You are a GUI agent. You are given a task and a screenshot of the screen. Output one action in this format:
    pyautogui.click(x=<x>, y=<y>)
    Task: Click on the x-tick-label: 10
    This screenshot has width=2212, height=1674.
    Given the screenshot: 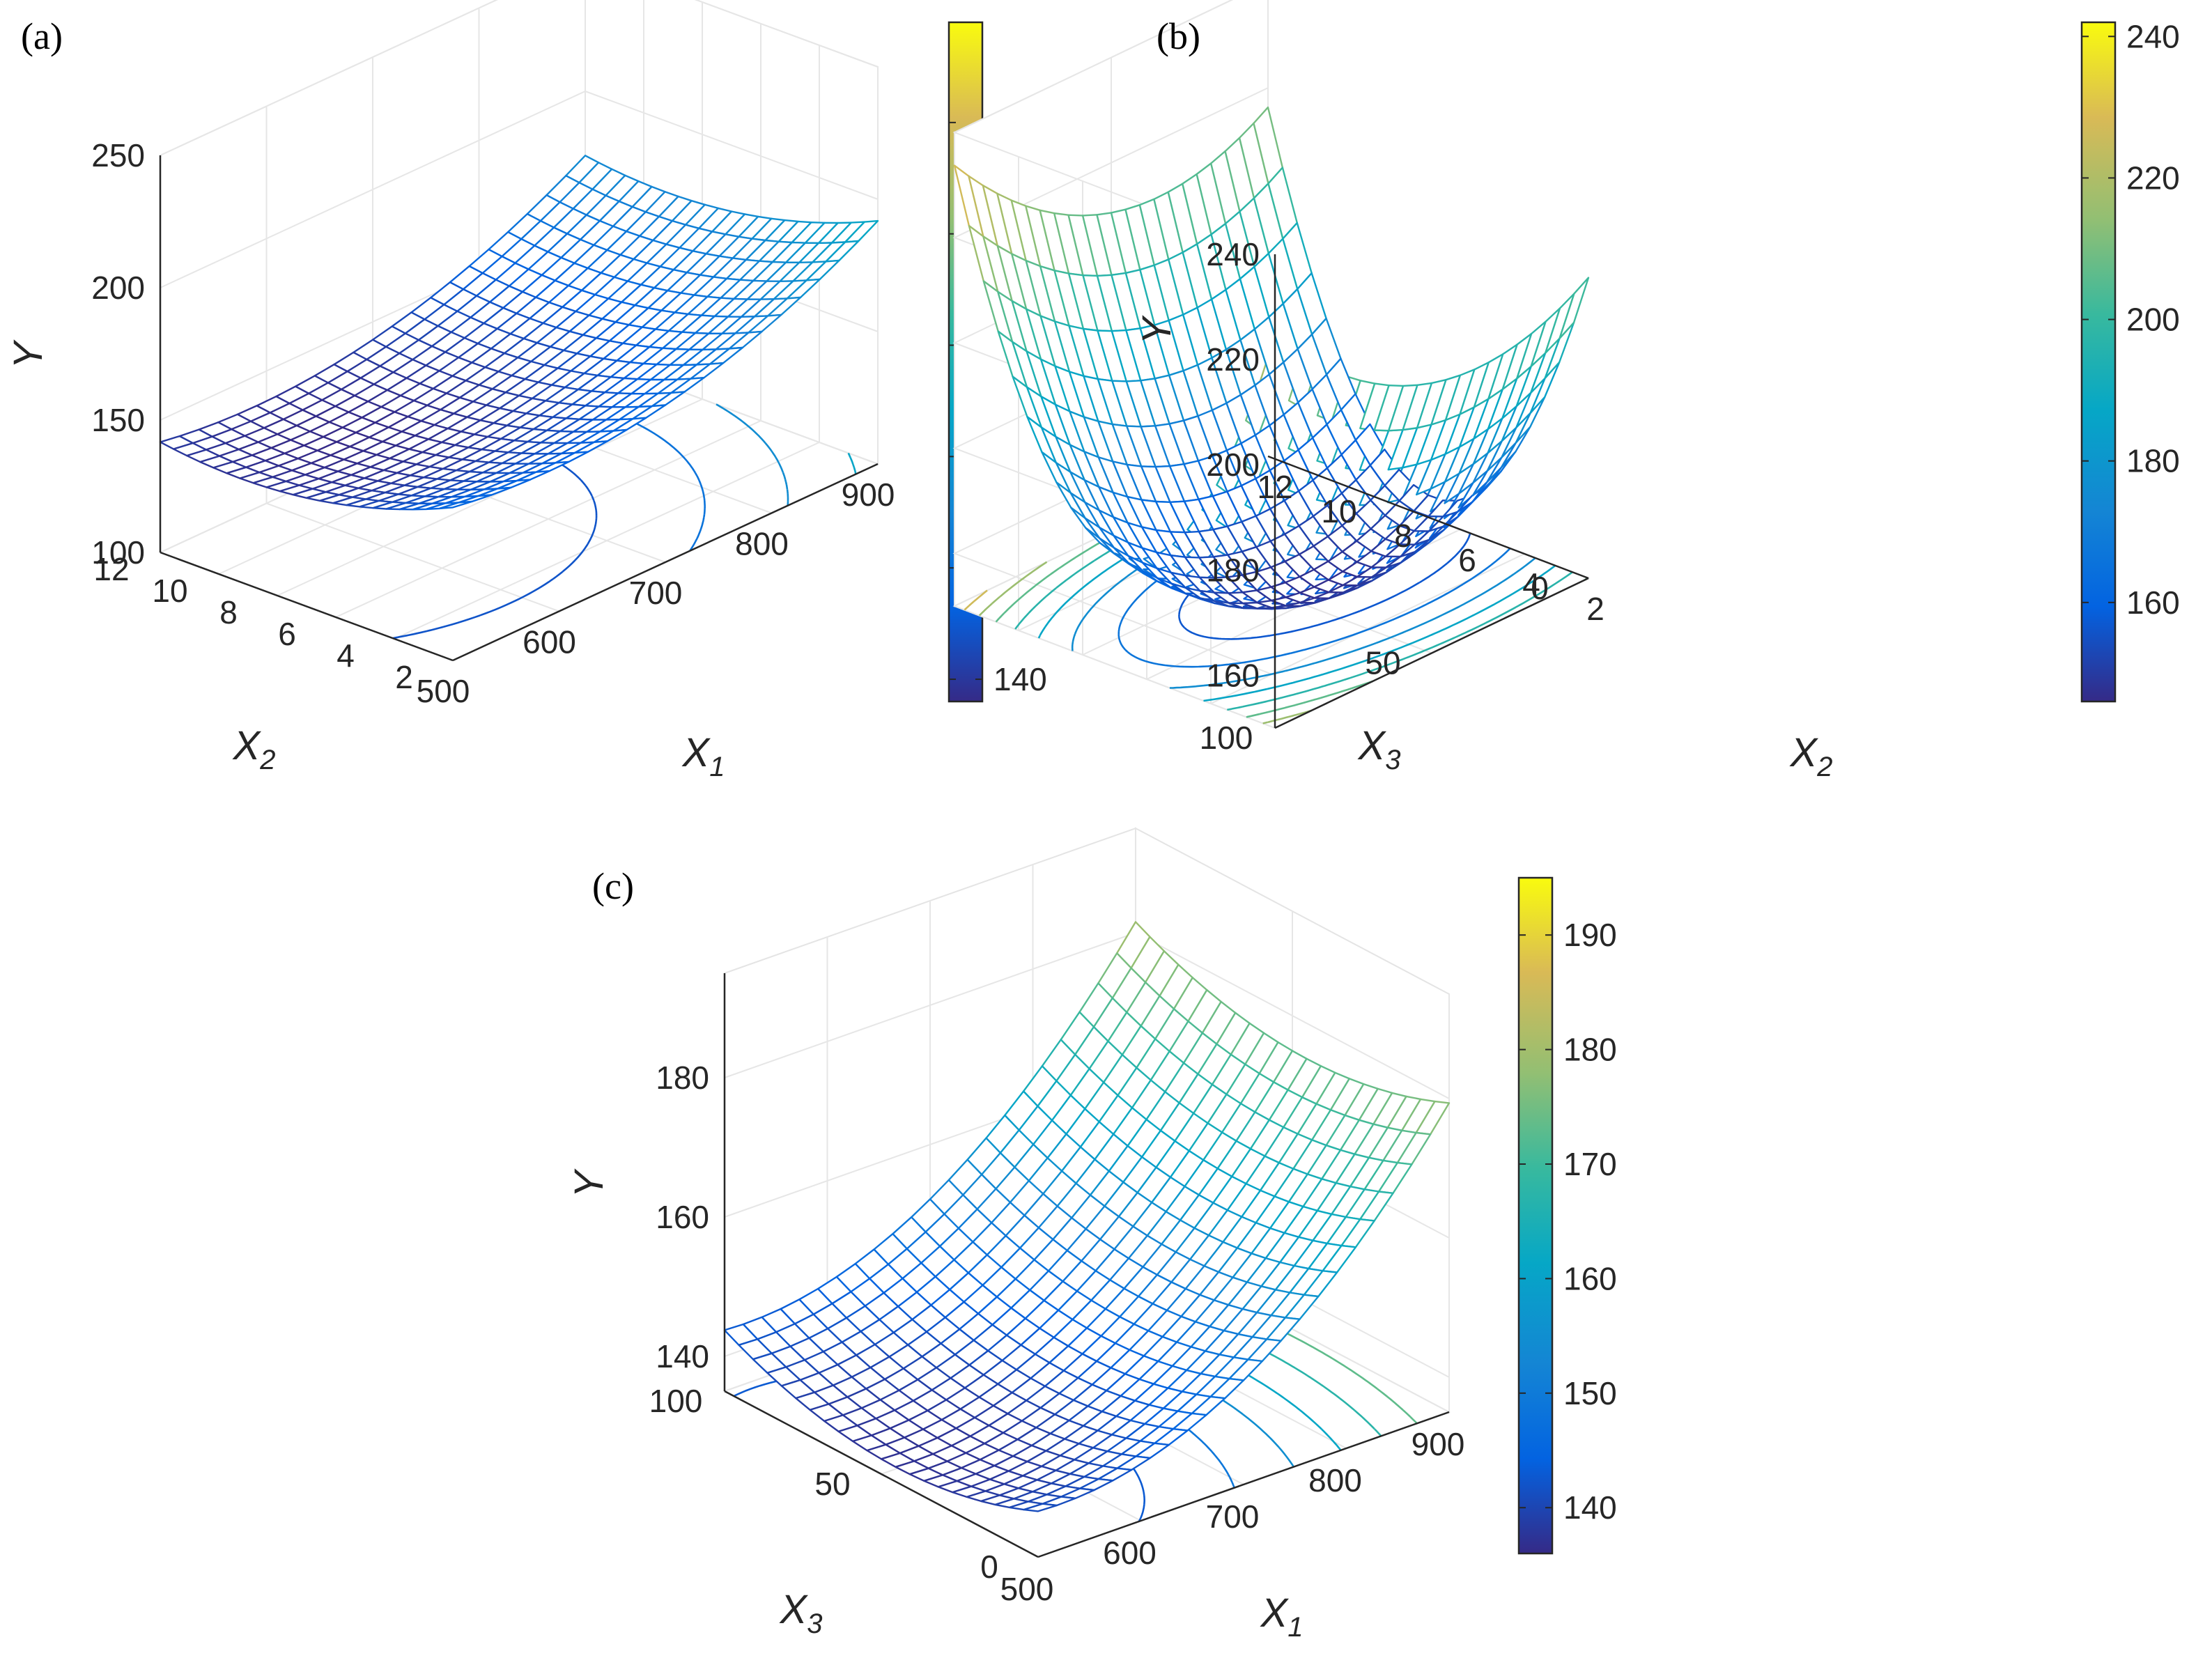 What is the action you would take?
    pyautogui.click(x=1338, y=511)
    